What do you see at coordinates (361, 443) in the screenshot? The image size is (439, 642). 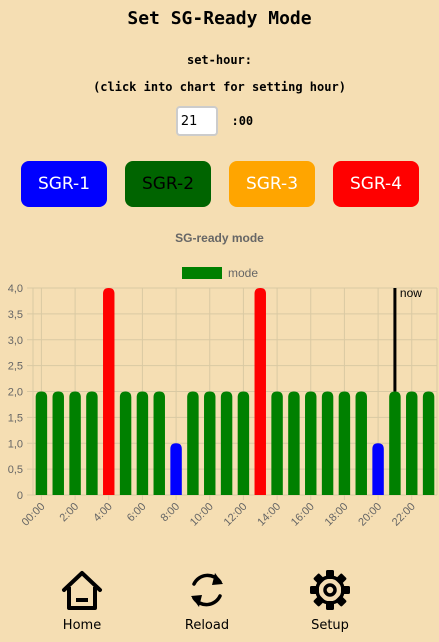 I see `bar-1900` at bounding box center [361, 443].